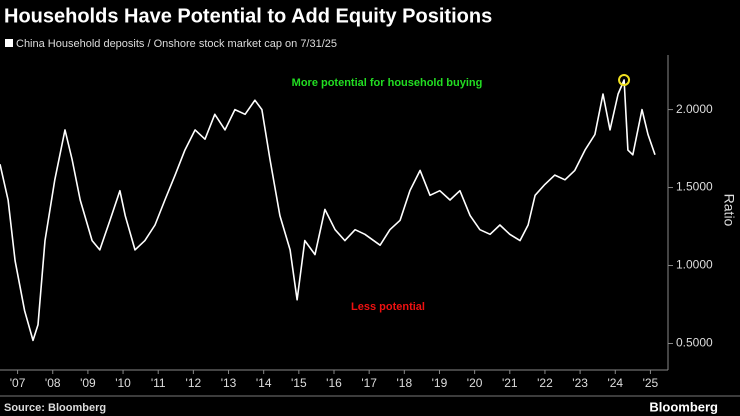 The height and width of the screenshot is (416, 740). Describe the element at coordinates (729, 210) in the screenshot. I see `y-axis-label: Ratio` at that location.